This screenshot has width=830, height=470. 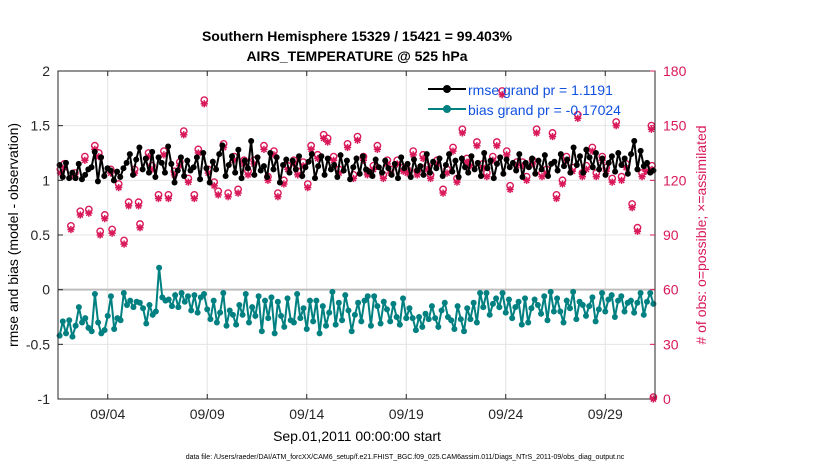 I want to click on x-tick-label: 09/24, so click(x=505, y=414).